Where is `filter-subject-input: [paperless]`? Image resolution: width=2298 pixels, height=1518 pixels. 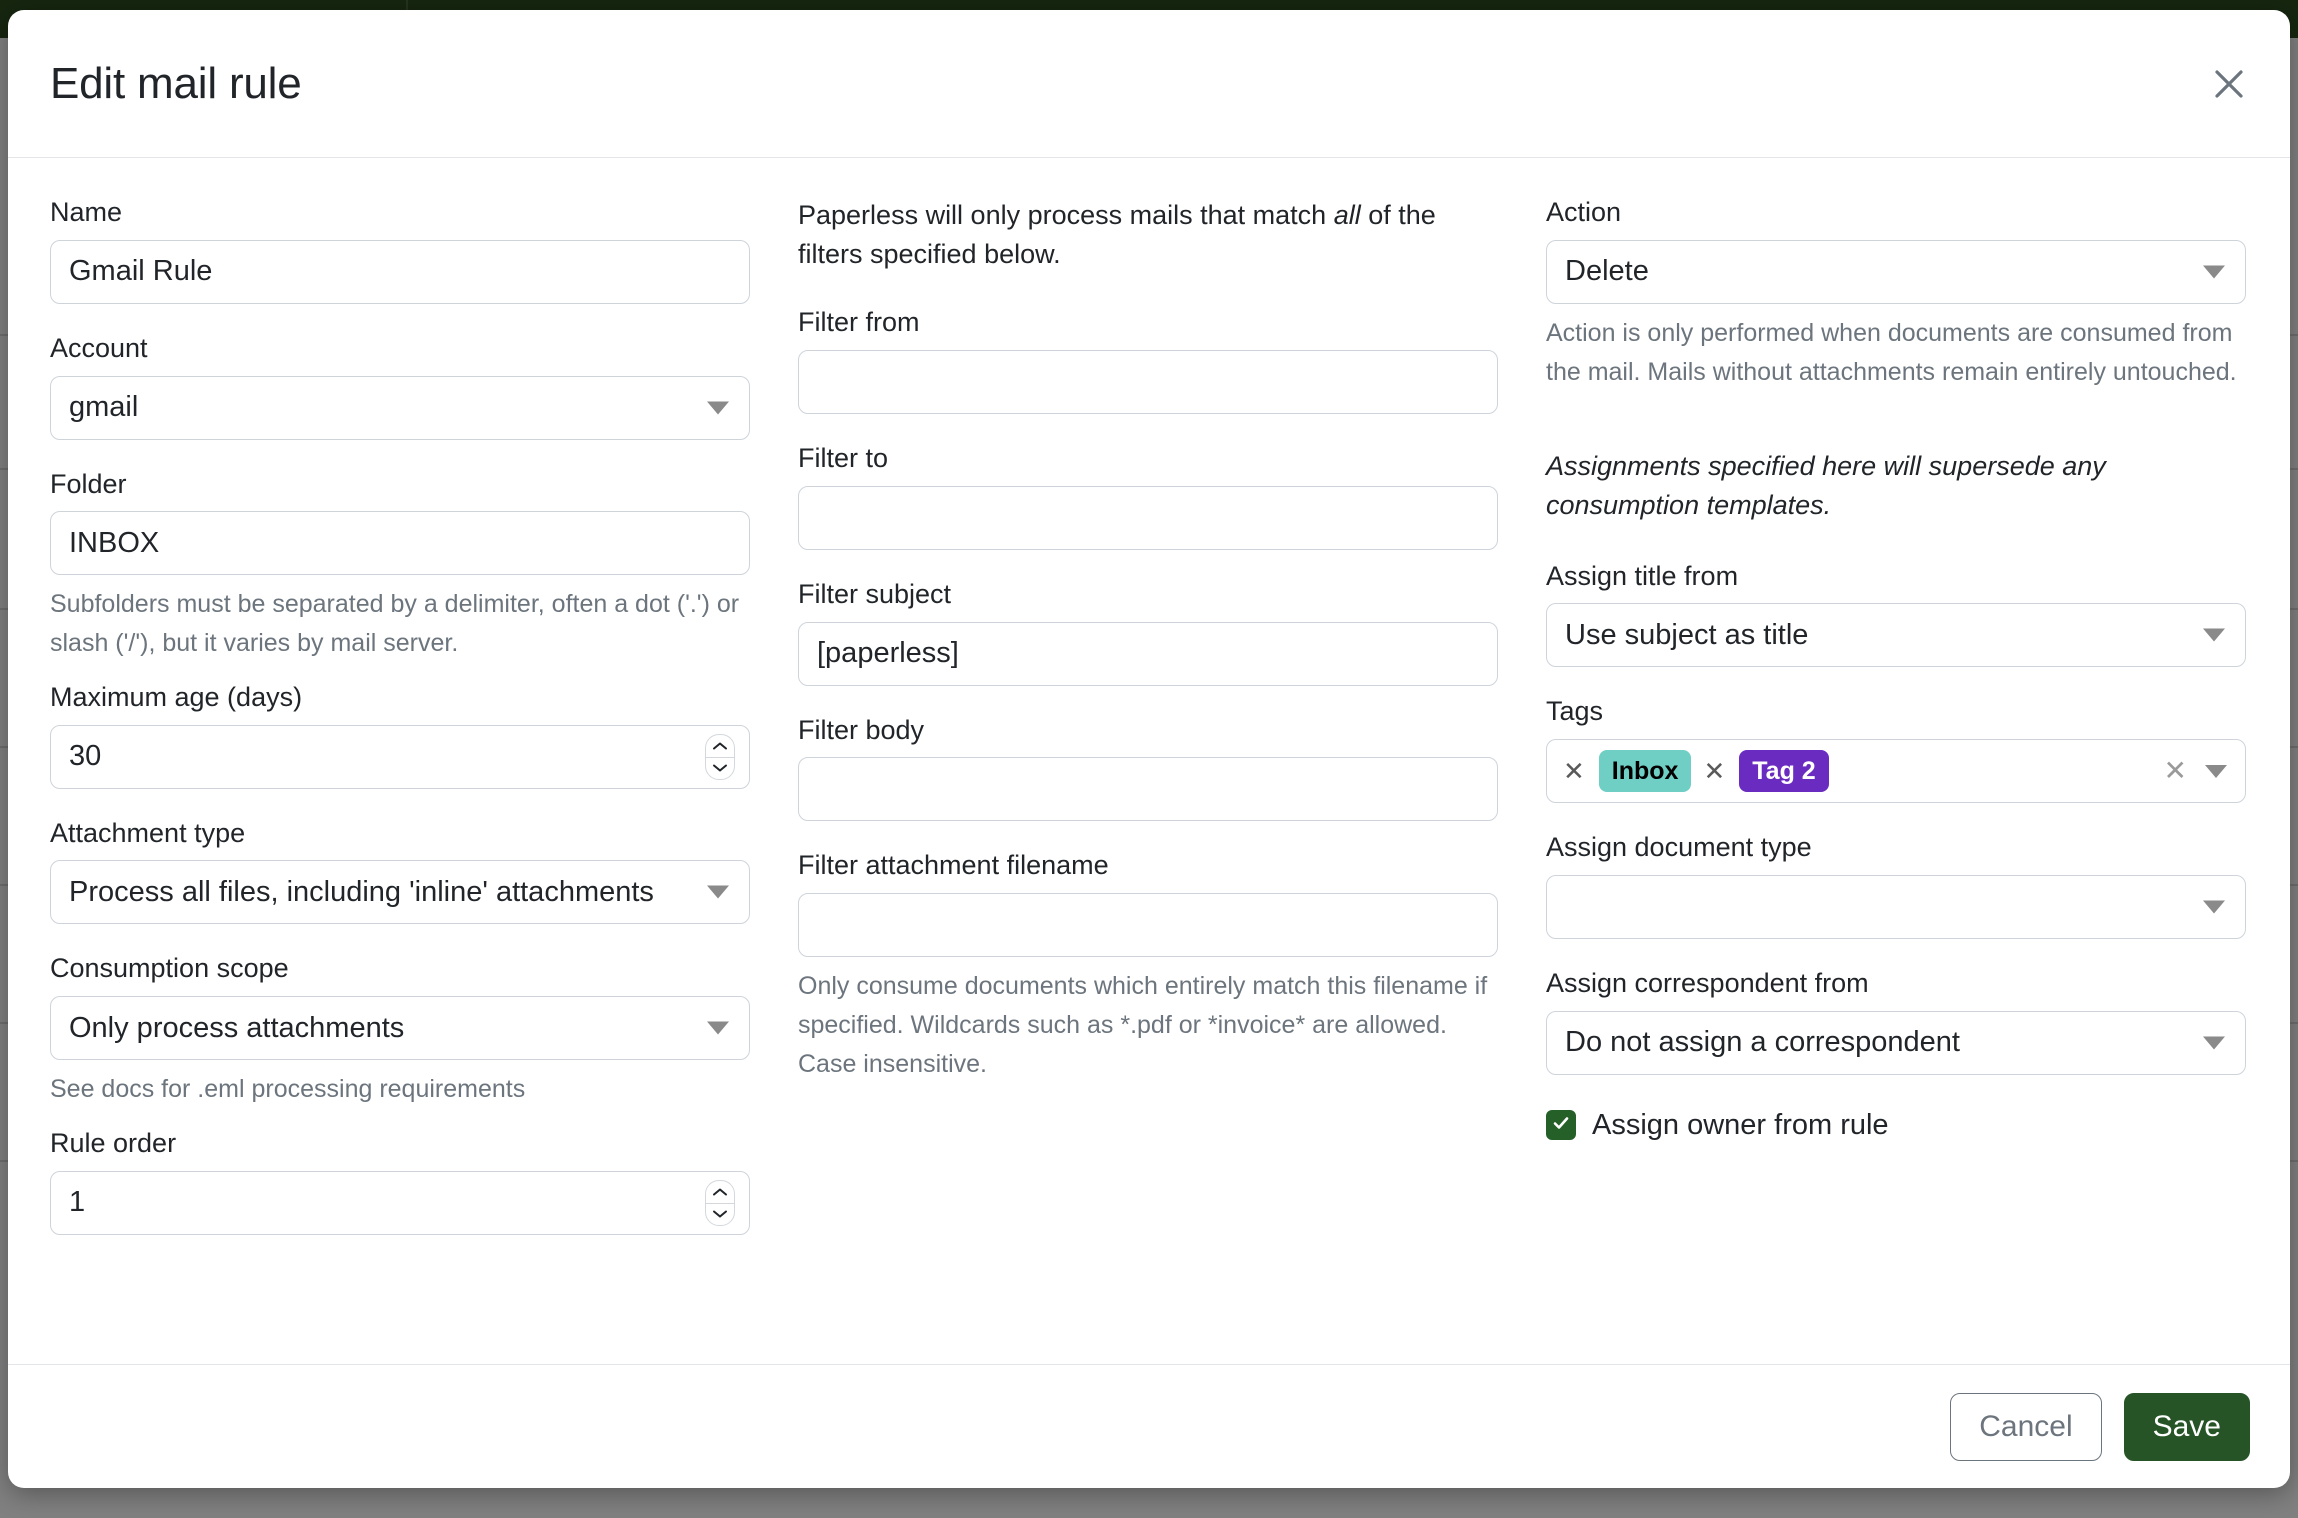 filter-subject-input: [paperless] is located at coordinates (1148, 653).